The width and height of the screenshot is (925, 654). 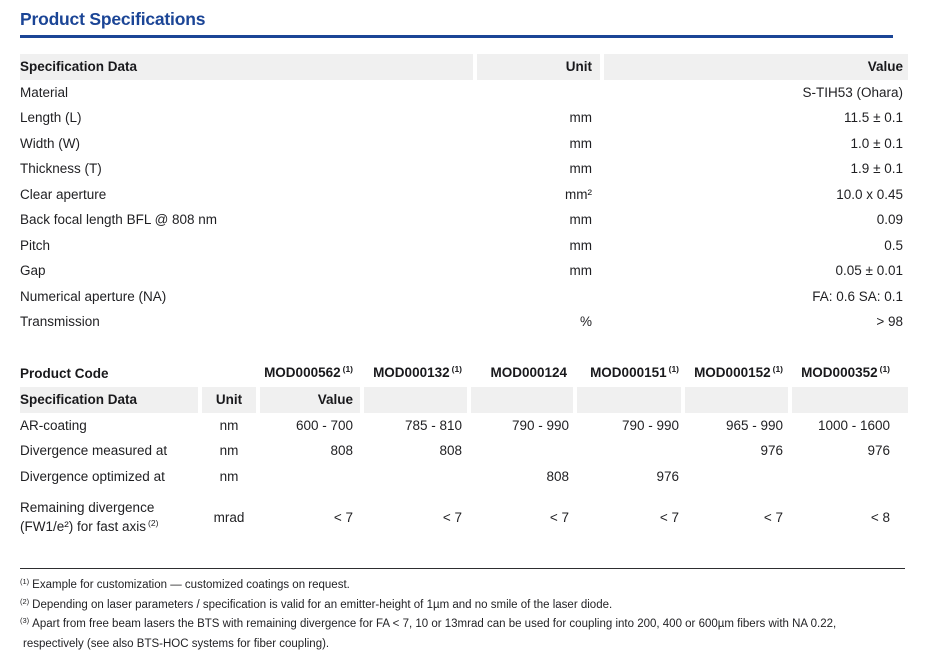 I want to click on table-row-thickness: Thickness (T) mm 1.9 ± 0.1, so click(x=464, y=169).